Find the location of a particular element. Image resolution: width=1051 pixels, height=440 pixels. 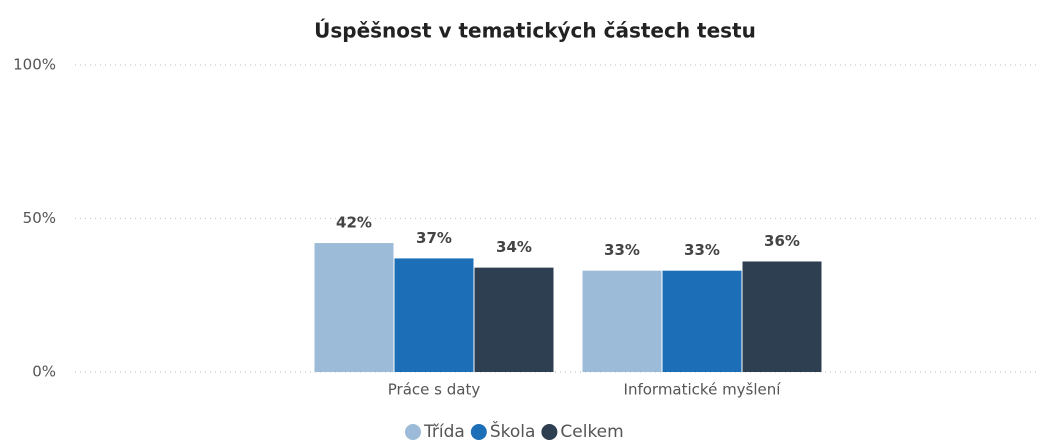

x-tick-label: Práce s daty is located at coordinates (434, 390).